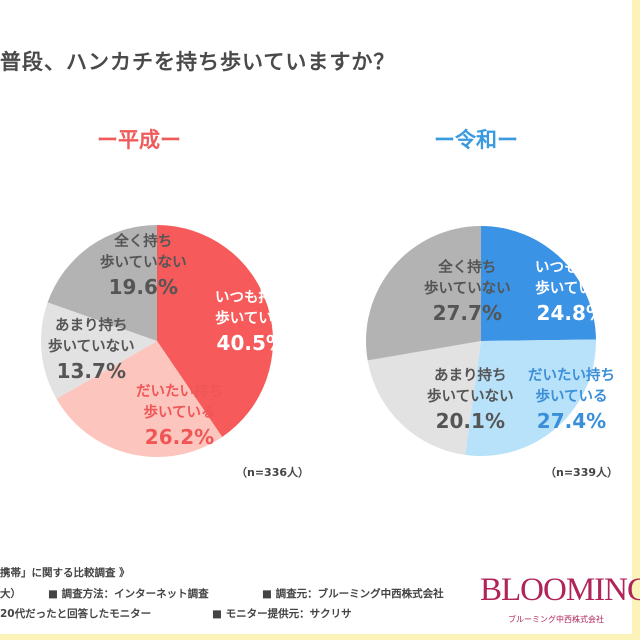  I want to click on footer-period: 大）, so click(10, 594).